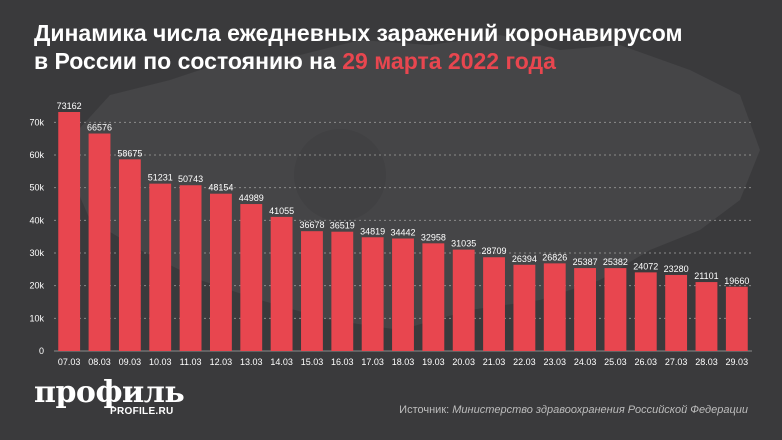 This screenshot has width=782, height=440. What do you see at coordinates (160, 178) in the screenshot?
I see `data-label: 51231` at bounding box center [160, 178].